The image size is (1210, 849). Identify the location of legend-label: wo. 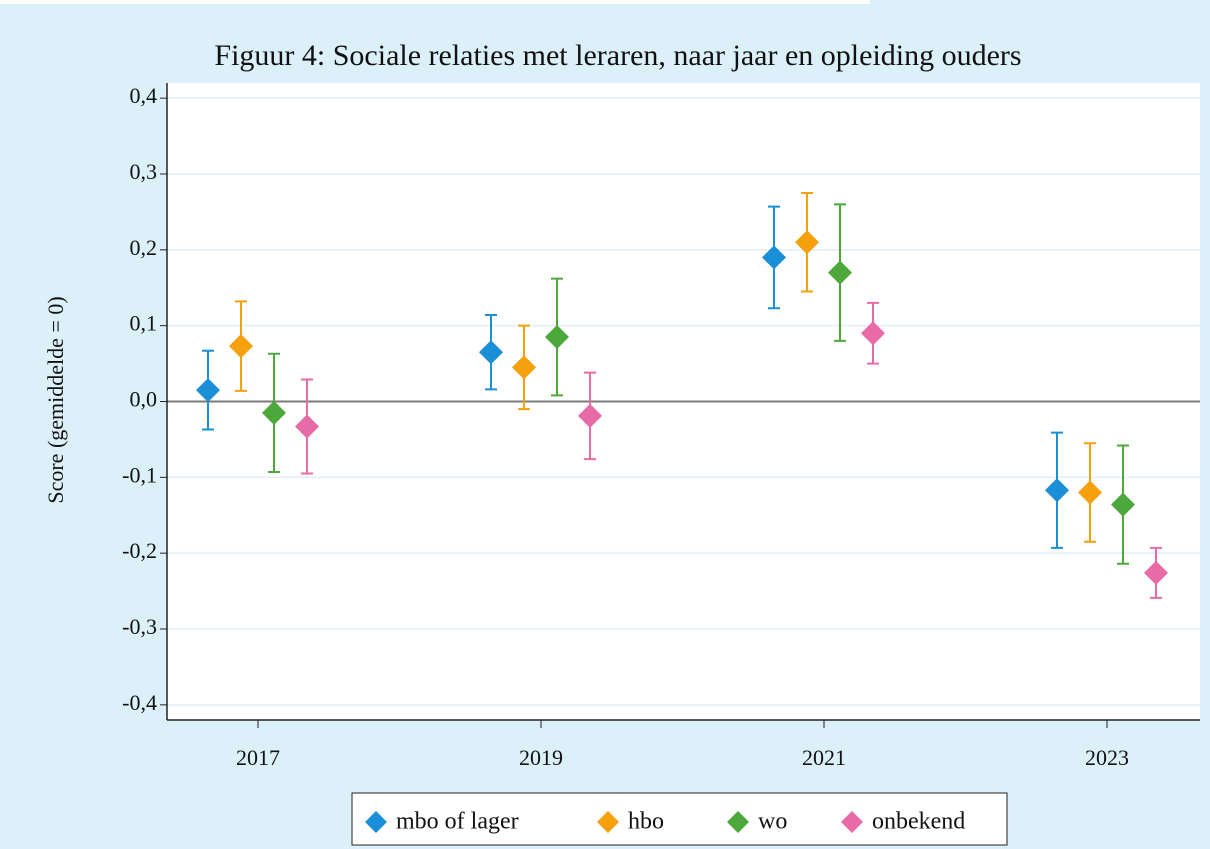
(772, 822).